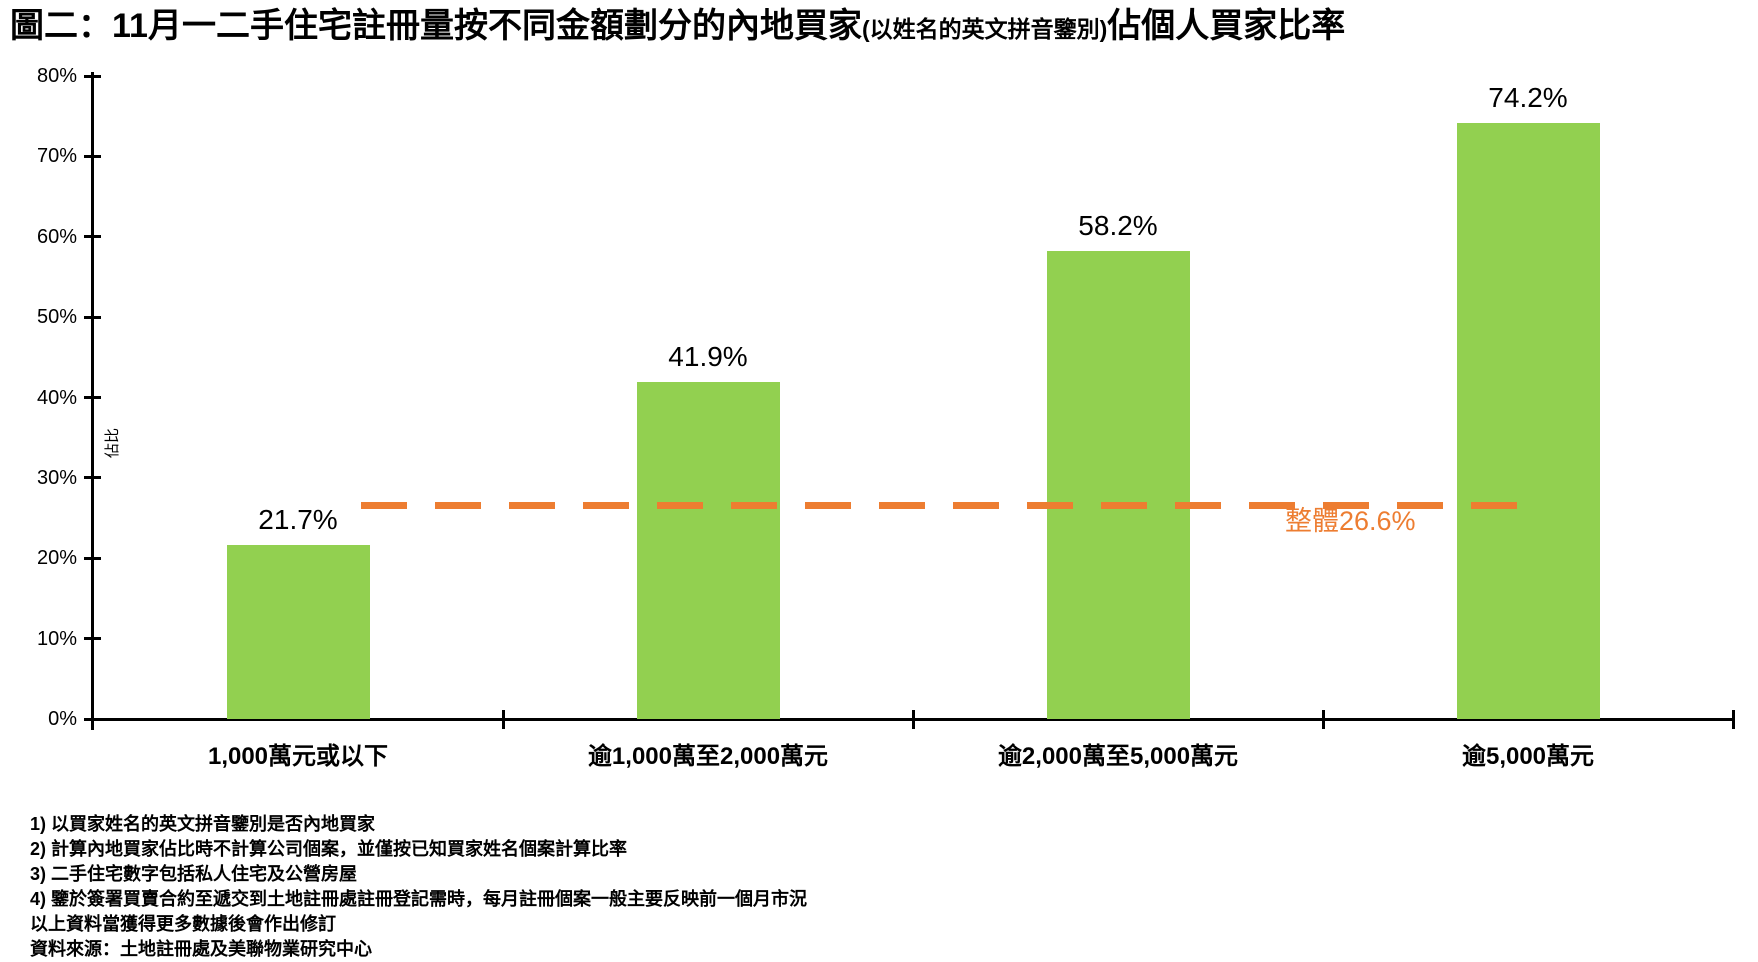 This screenshot has height=962, width=1758. I want to click on y-axis-tick-label: 50%, so click(56, 317).